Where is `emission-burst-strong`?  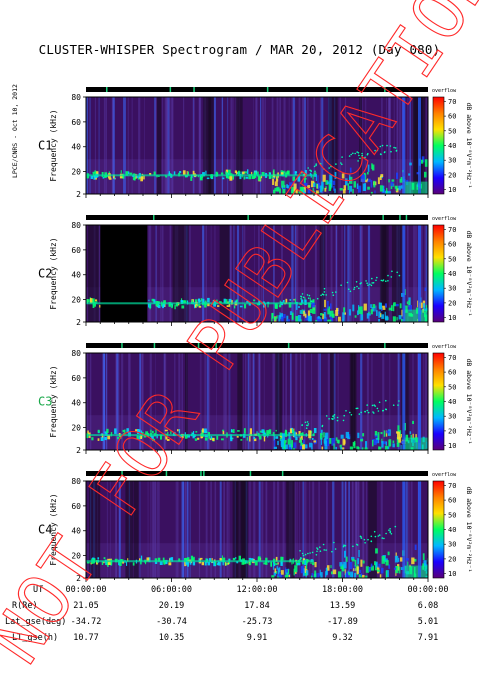 emission-burst-strong is located at coordinates (419, 529).